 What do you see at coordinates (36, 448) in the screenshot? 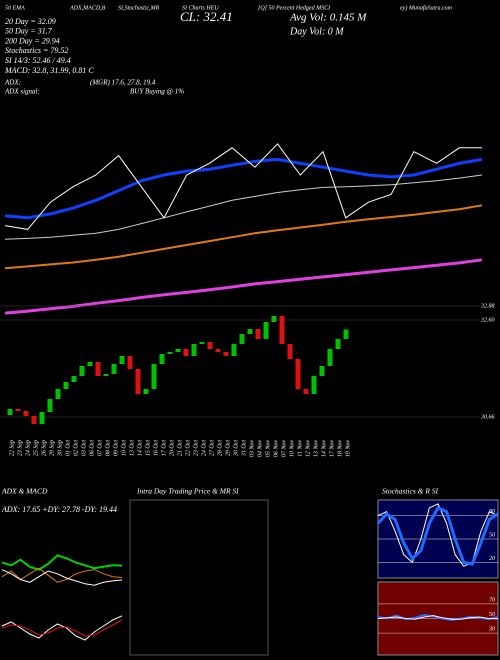
I see `x-tick-label: 25 Sep` at bounding box center [36, 448].